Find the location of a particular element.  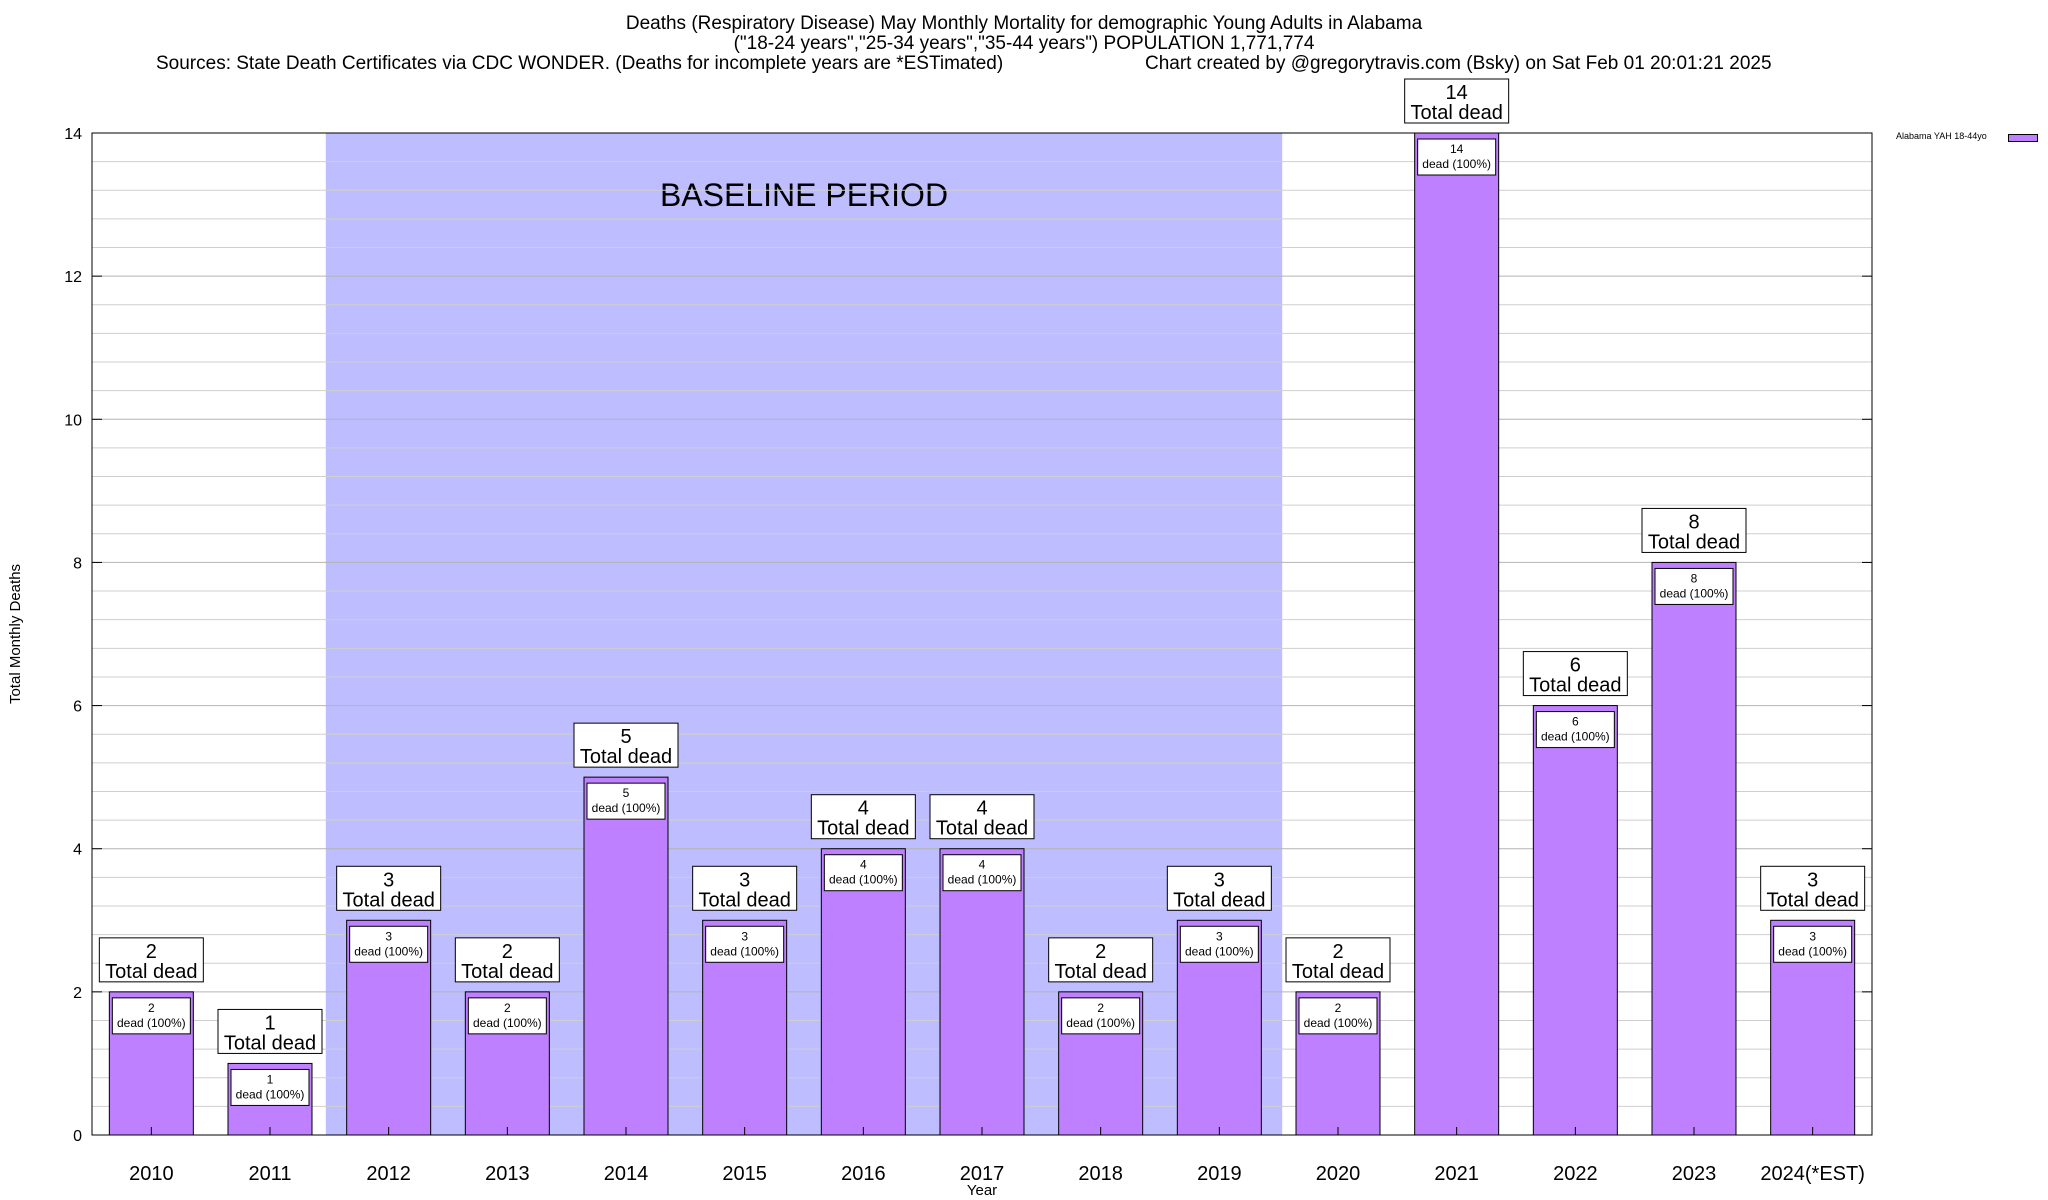

x-tick-label: 2019 is located at coordinates (1219, 1174).